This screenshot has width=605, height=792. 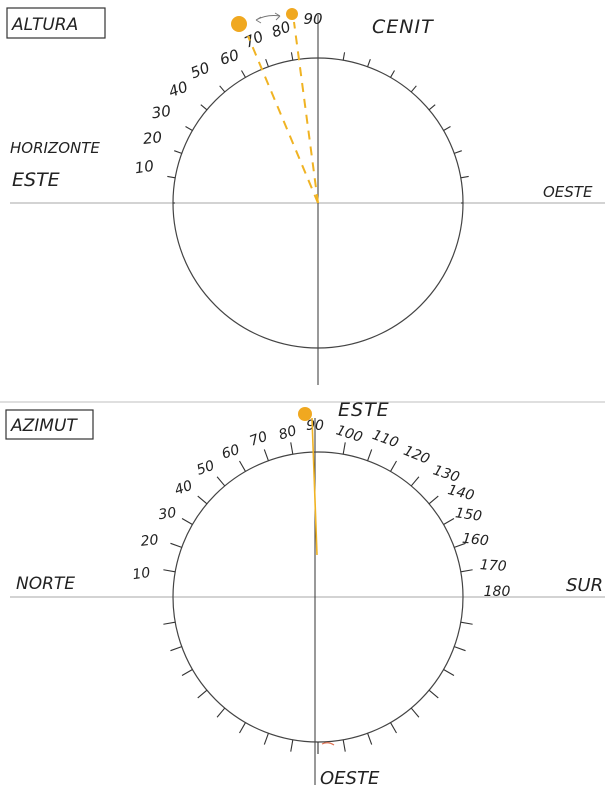 I want to click on azimut-title: AZIMUT, so click(x=44, y=426).